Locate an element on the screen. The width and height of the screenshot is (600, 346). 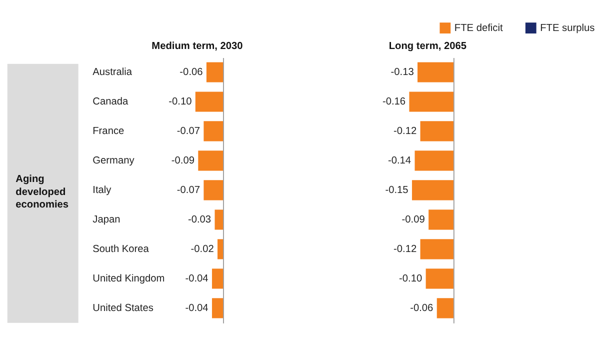
y-tick-label: Italy is located at coordinates (102, 190).